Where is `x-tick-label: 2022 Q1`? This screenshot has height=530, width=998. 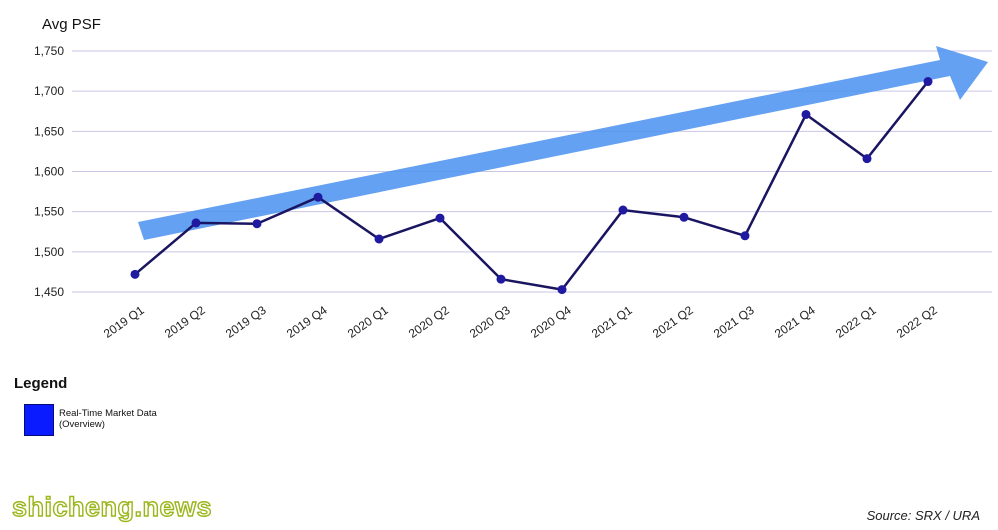
x-tick-label: 2022 Q1 is located at coordinates (856, 322).